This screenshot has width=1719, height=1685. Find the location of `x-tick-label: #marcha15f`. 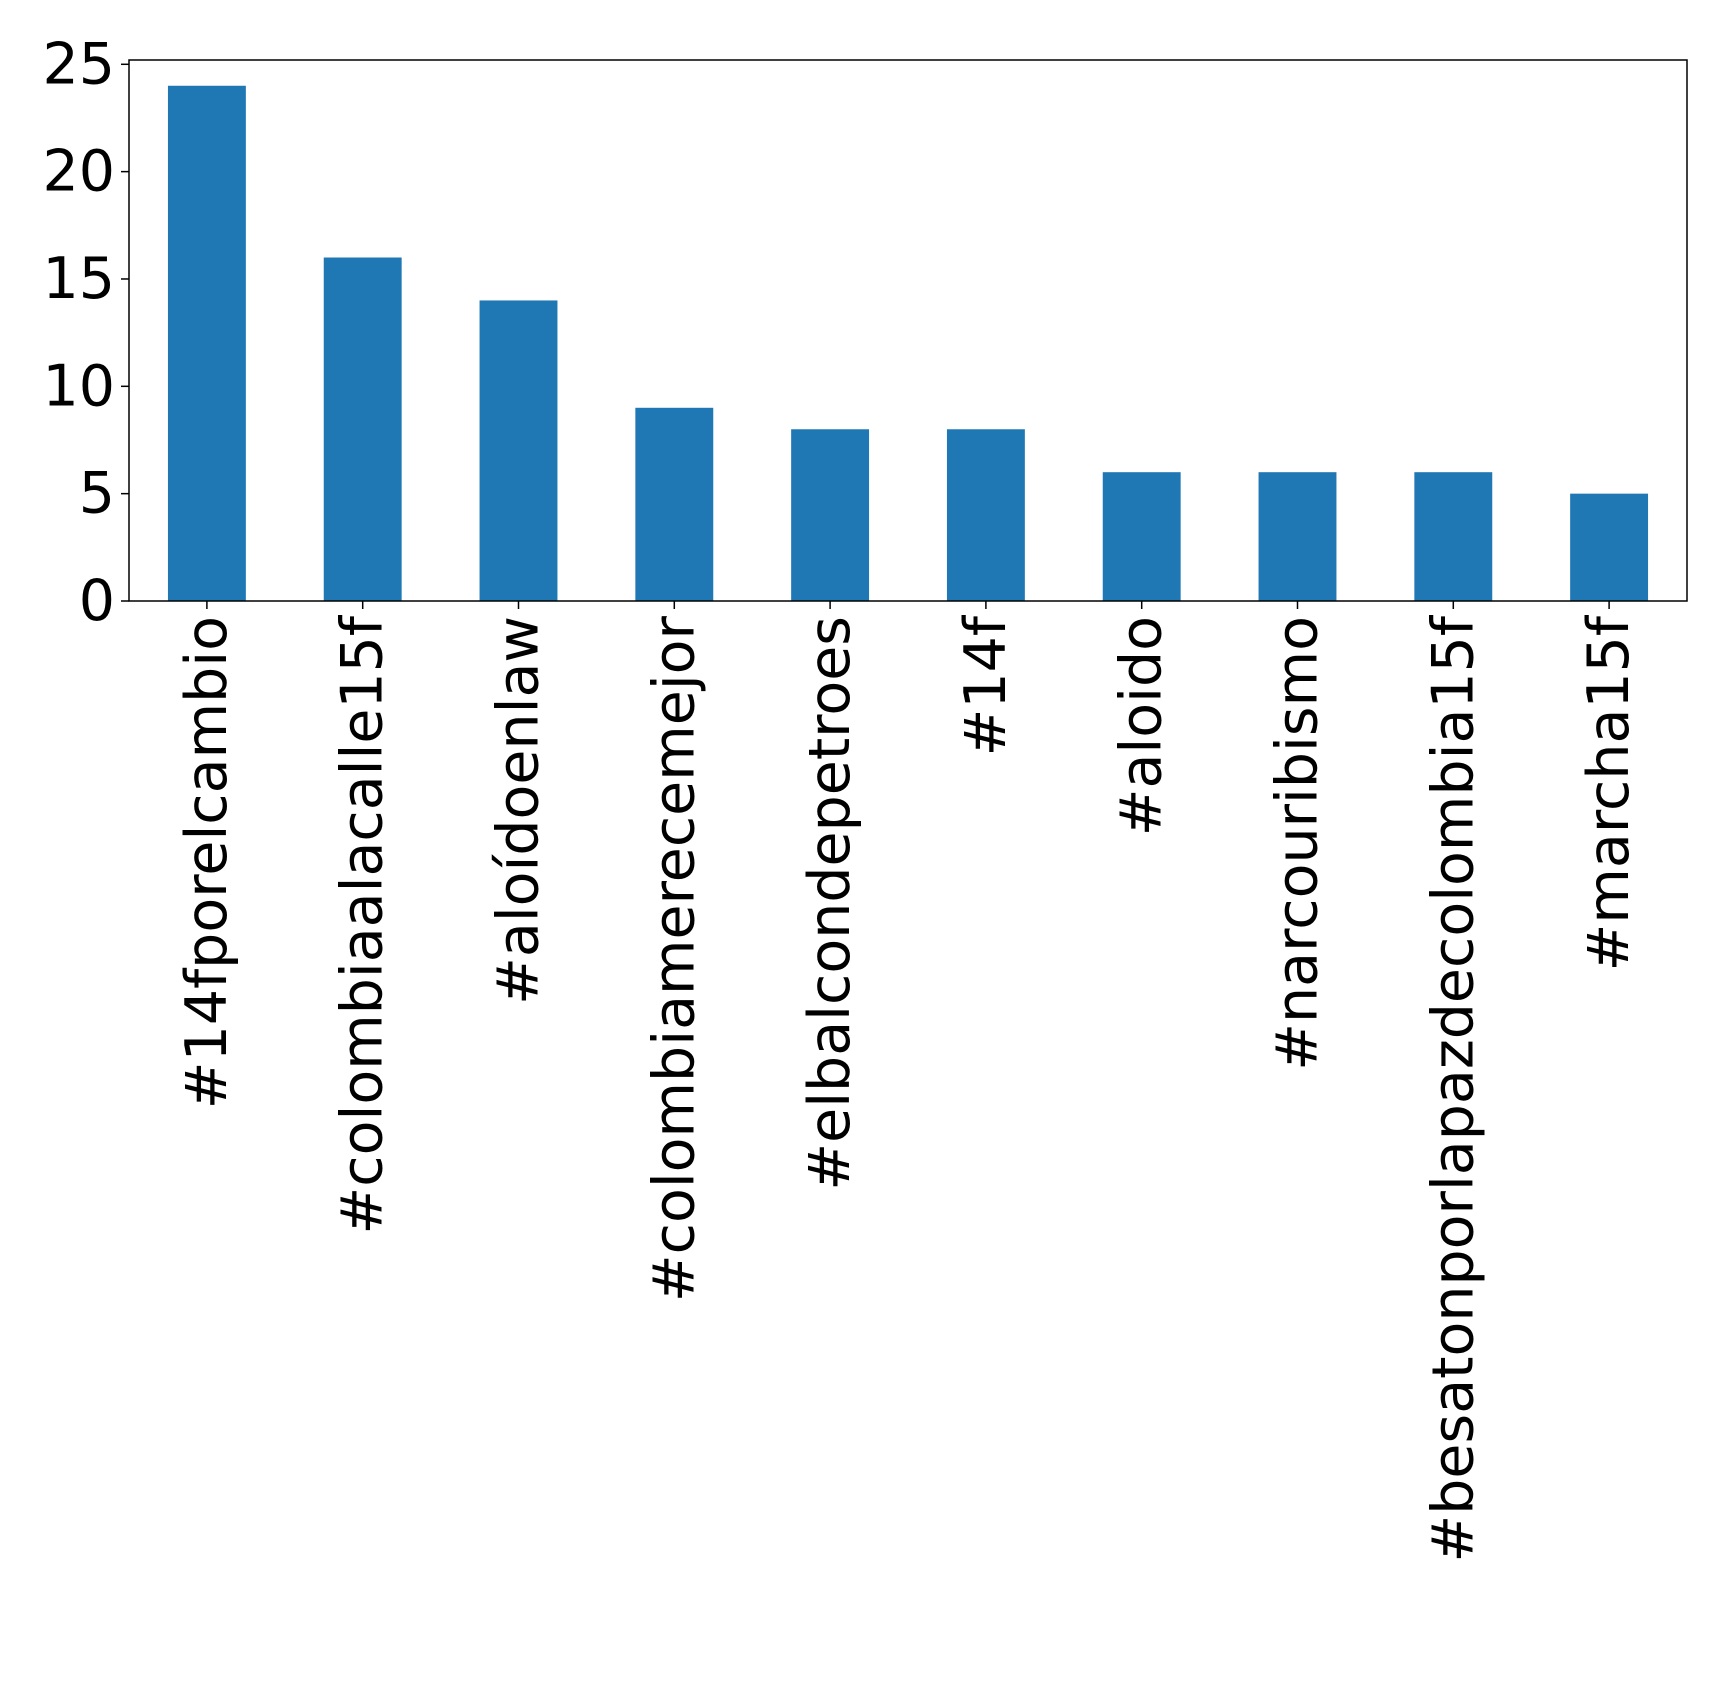

x-tick-label: #marcha15f is located at coordinates (1609, 792).